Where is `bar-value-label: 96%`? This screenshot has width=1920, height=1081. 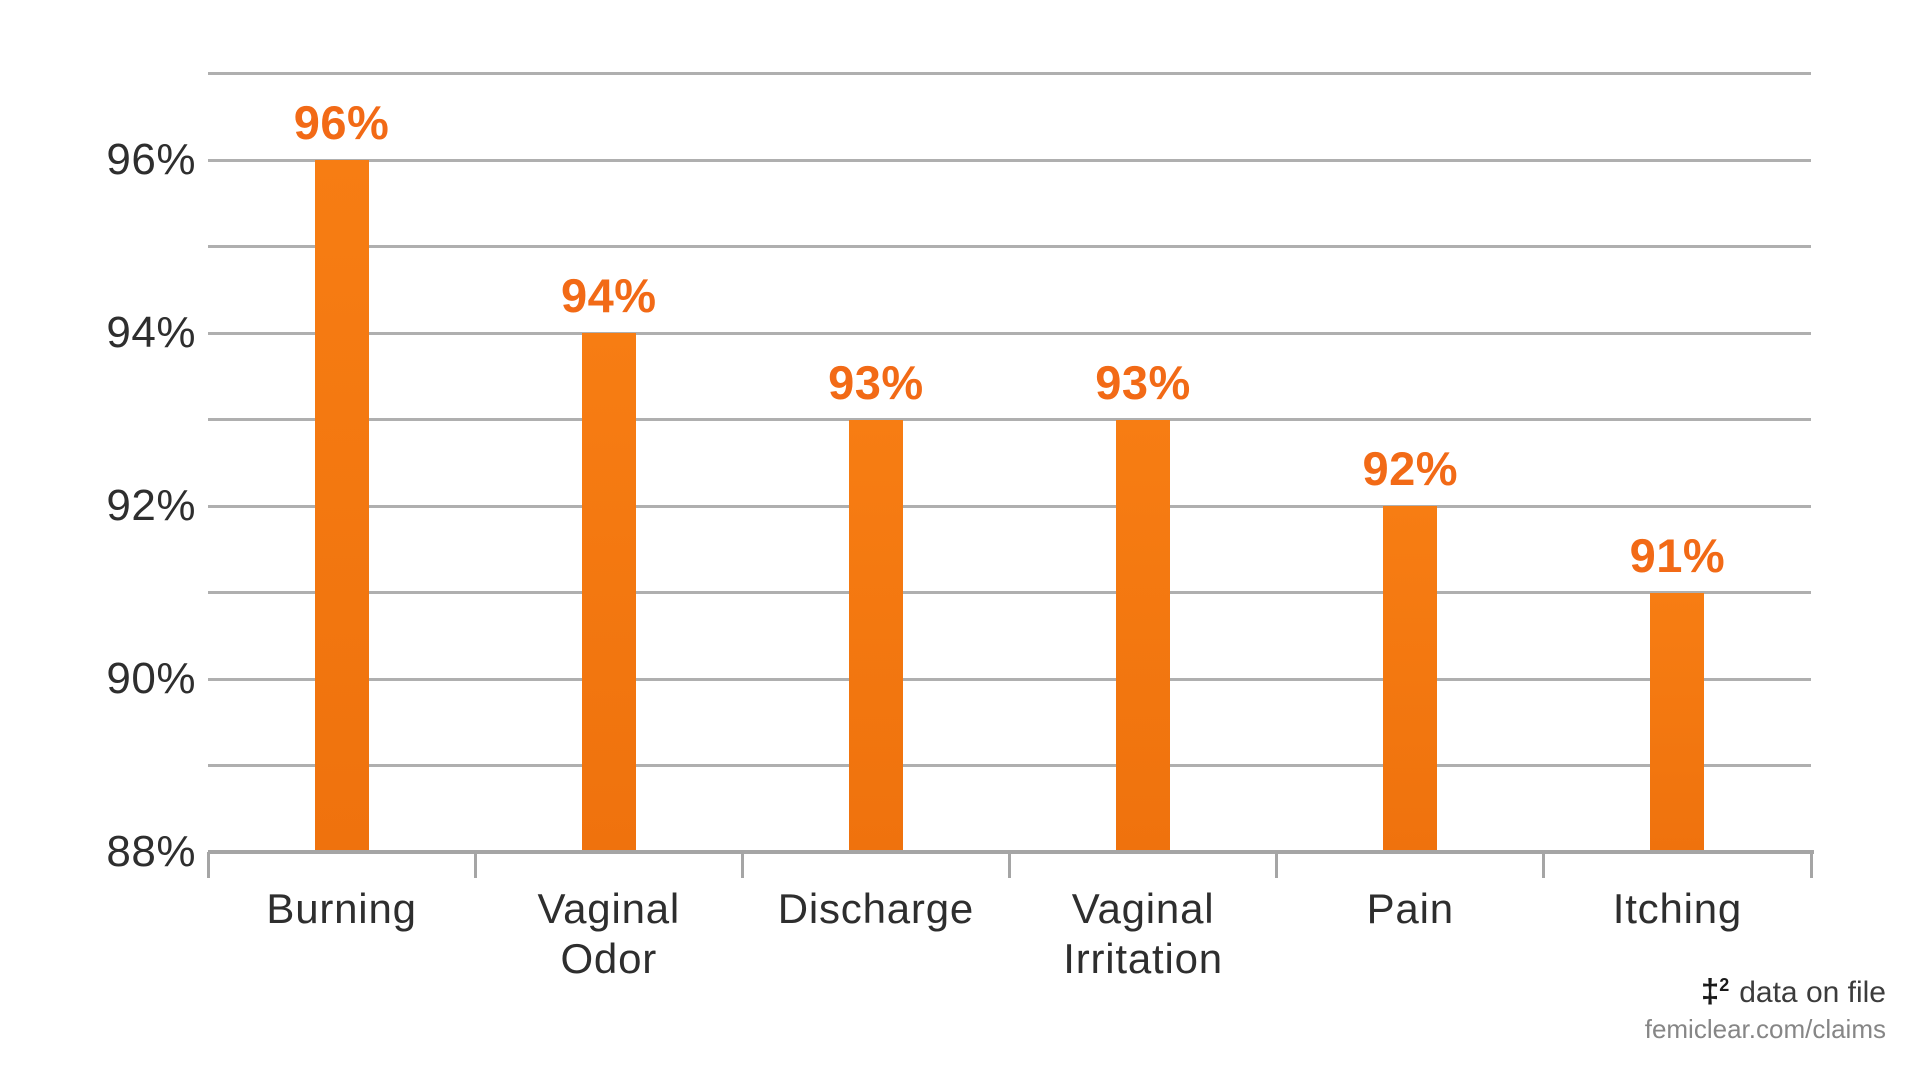
bar-value-label: 96% is located at coordinates (341, 122).